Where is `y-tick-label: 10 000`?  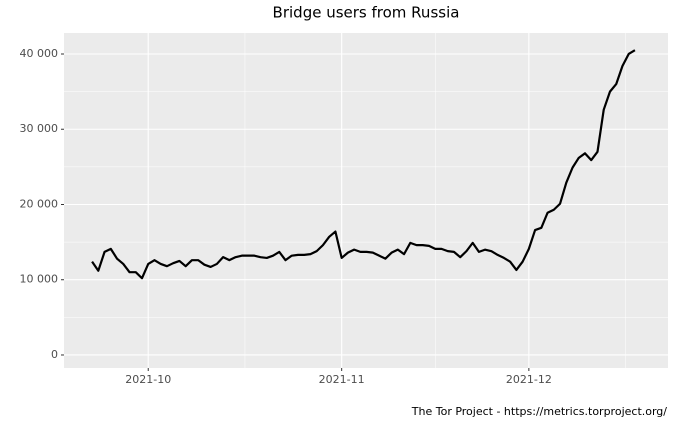
y-tick-label: 10 000 is located at coordinates (39, 279).